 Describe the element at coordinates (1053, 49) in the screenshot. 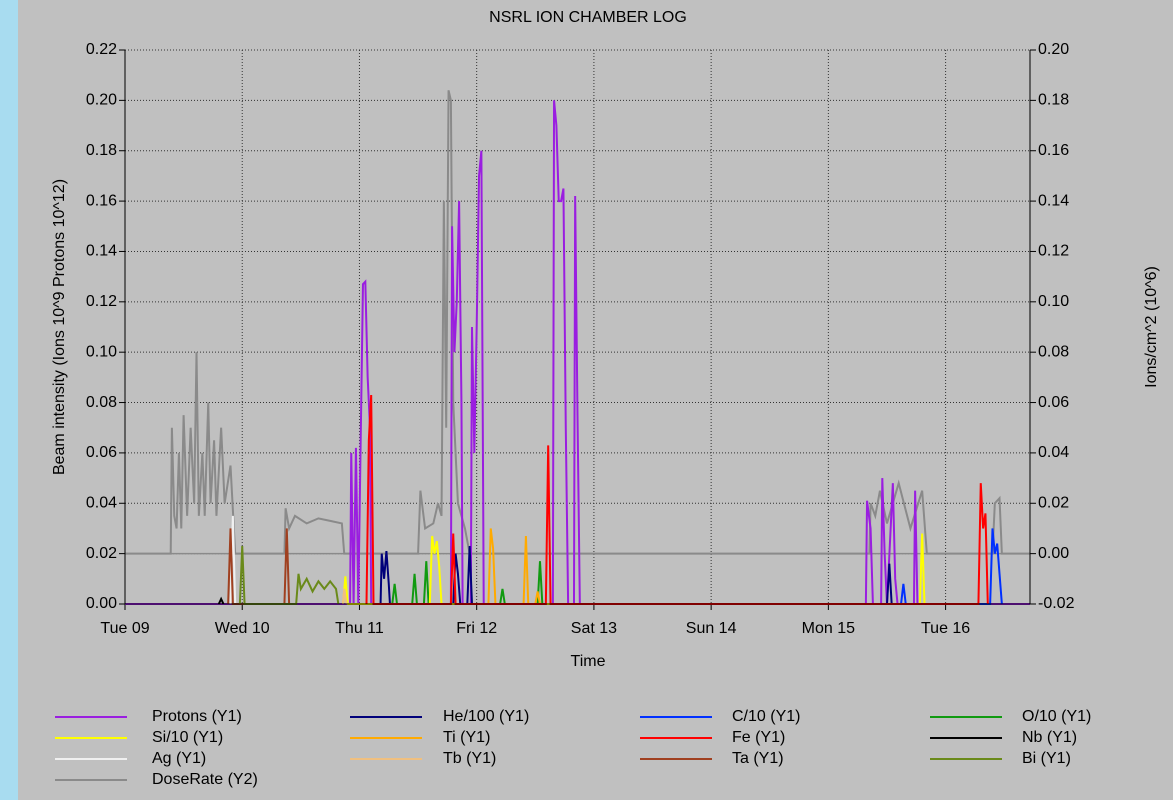

I see `y2-tick-label: 0.20` at that location.